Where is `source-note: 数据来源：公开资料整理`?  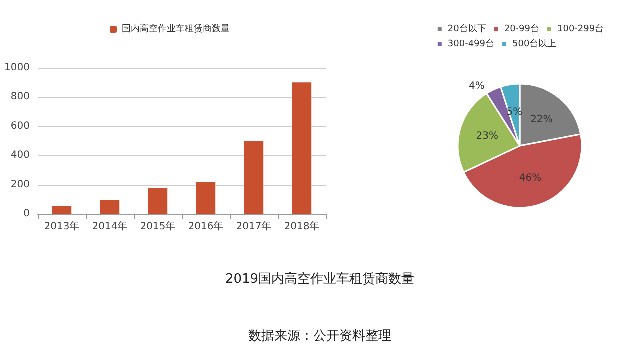
source-note: 数据来源：公开资料整理 is located at coordinates (320, 336).